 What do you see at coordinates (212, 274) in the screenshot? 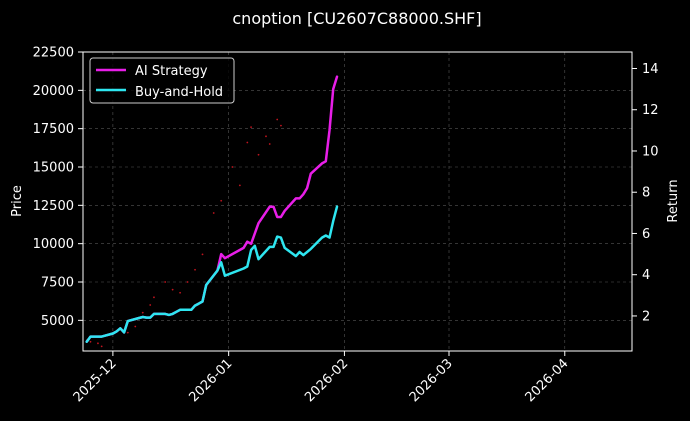
I see `series-line-buy-and-hold` at bounding box center [212, 274].